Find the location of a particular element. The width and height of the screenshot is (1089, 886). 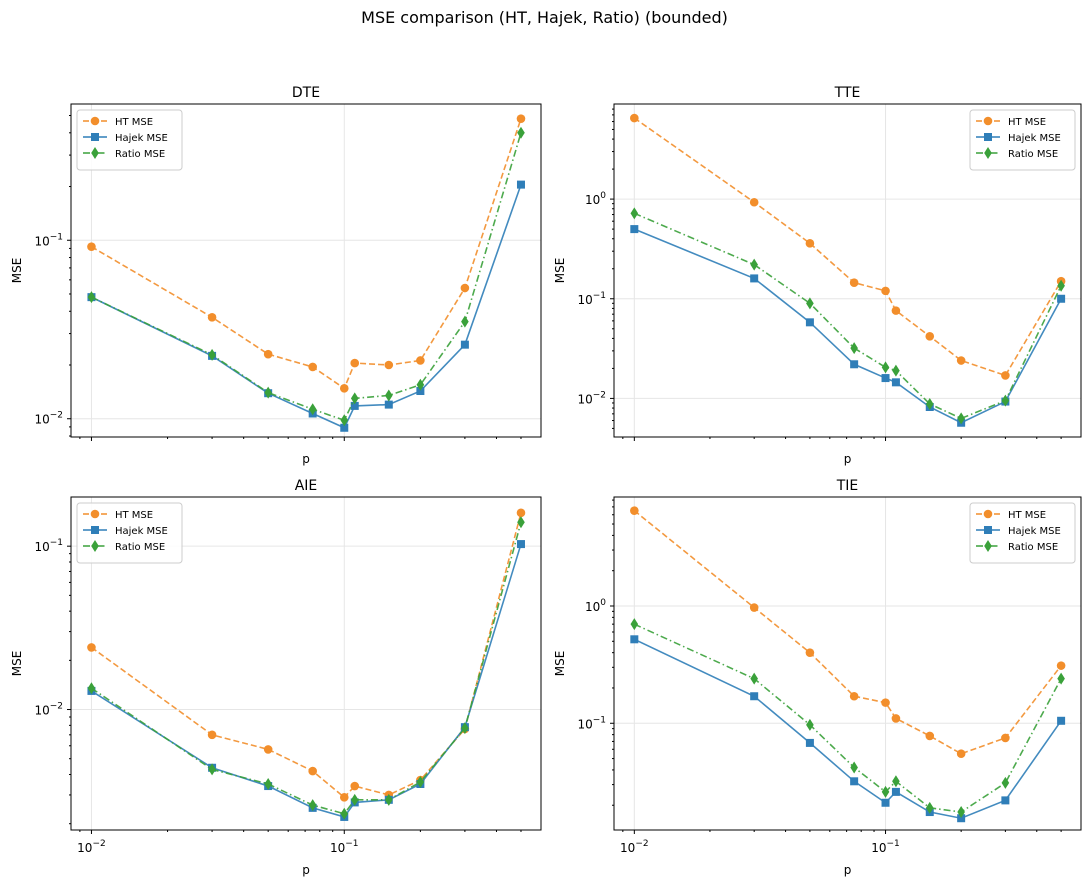

y-tick-label: 10⁰ is located at coordinates (595, 606).